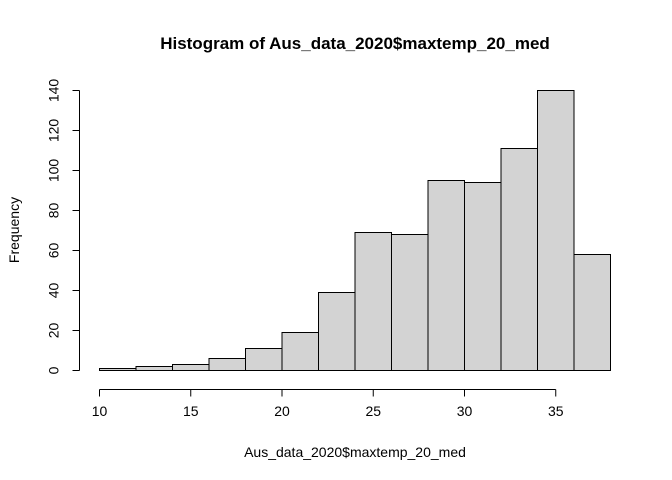 The image size is (672, 480). Describe the element at coordinates (54, 131) in the screenshot. I see `y-tick-label-6: 120` at that location.